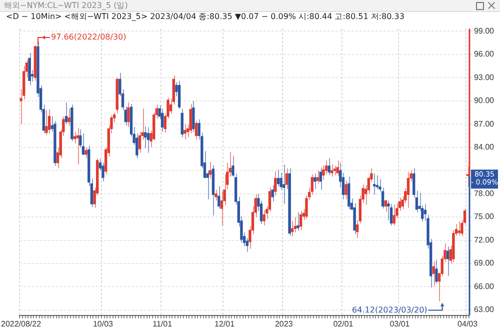 This screenshot has width=500, height=330. What do you see at coordinates (484, 147) in the screenshot?
I see `y-tick-label: 84.00` at bounding box center [484, 147].